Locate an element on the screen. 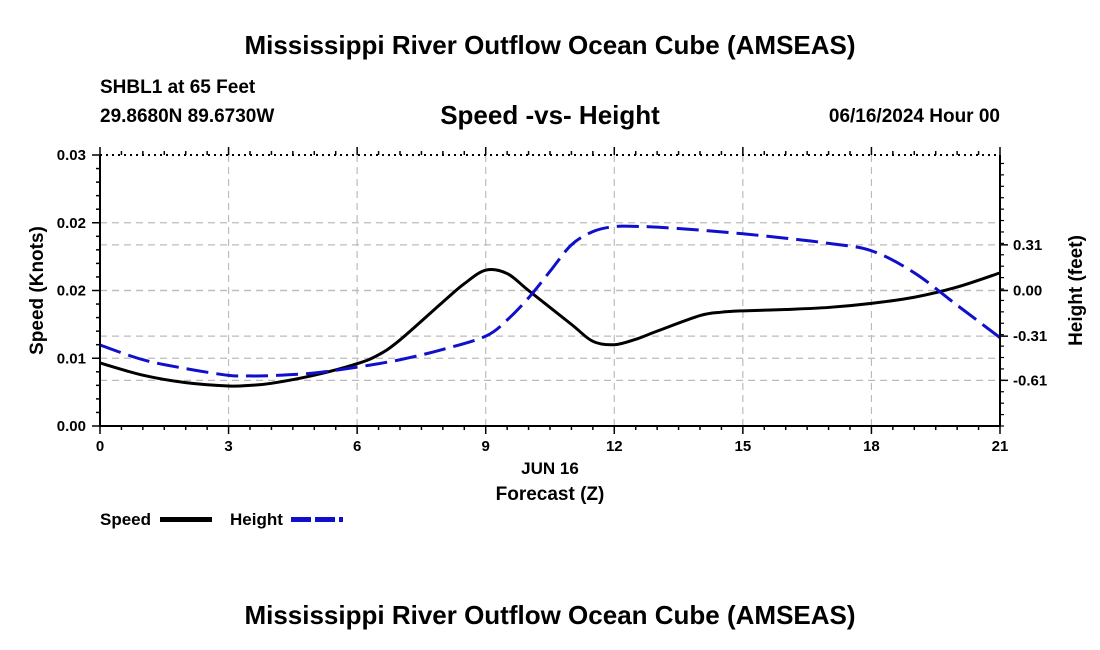  forecast-datetime: 06/16/2024 Hour 00 is located at coordinates (914, 116).